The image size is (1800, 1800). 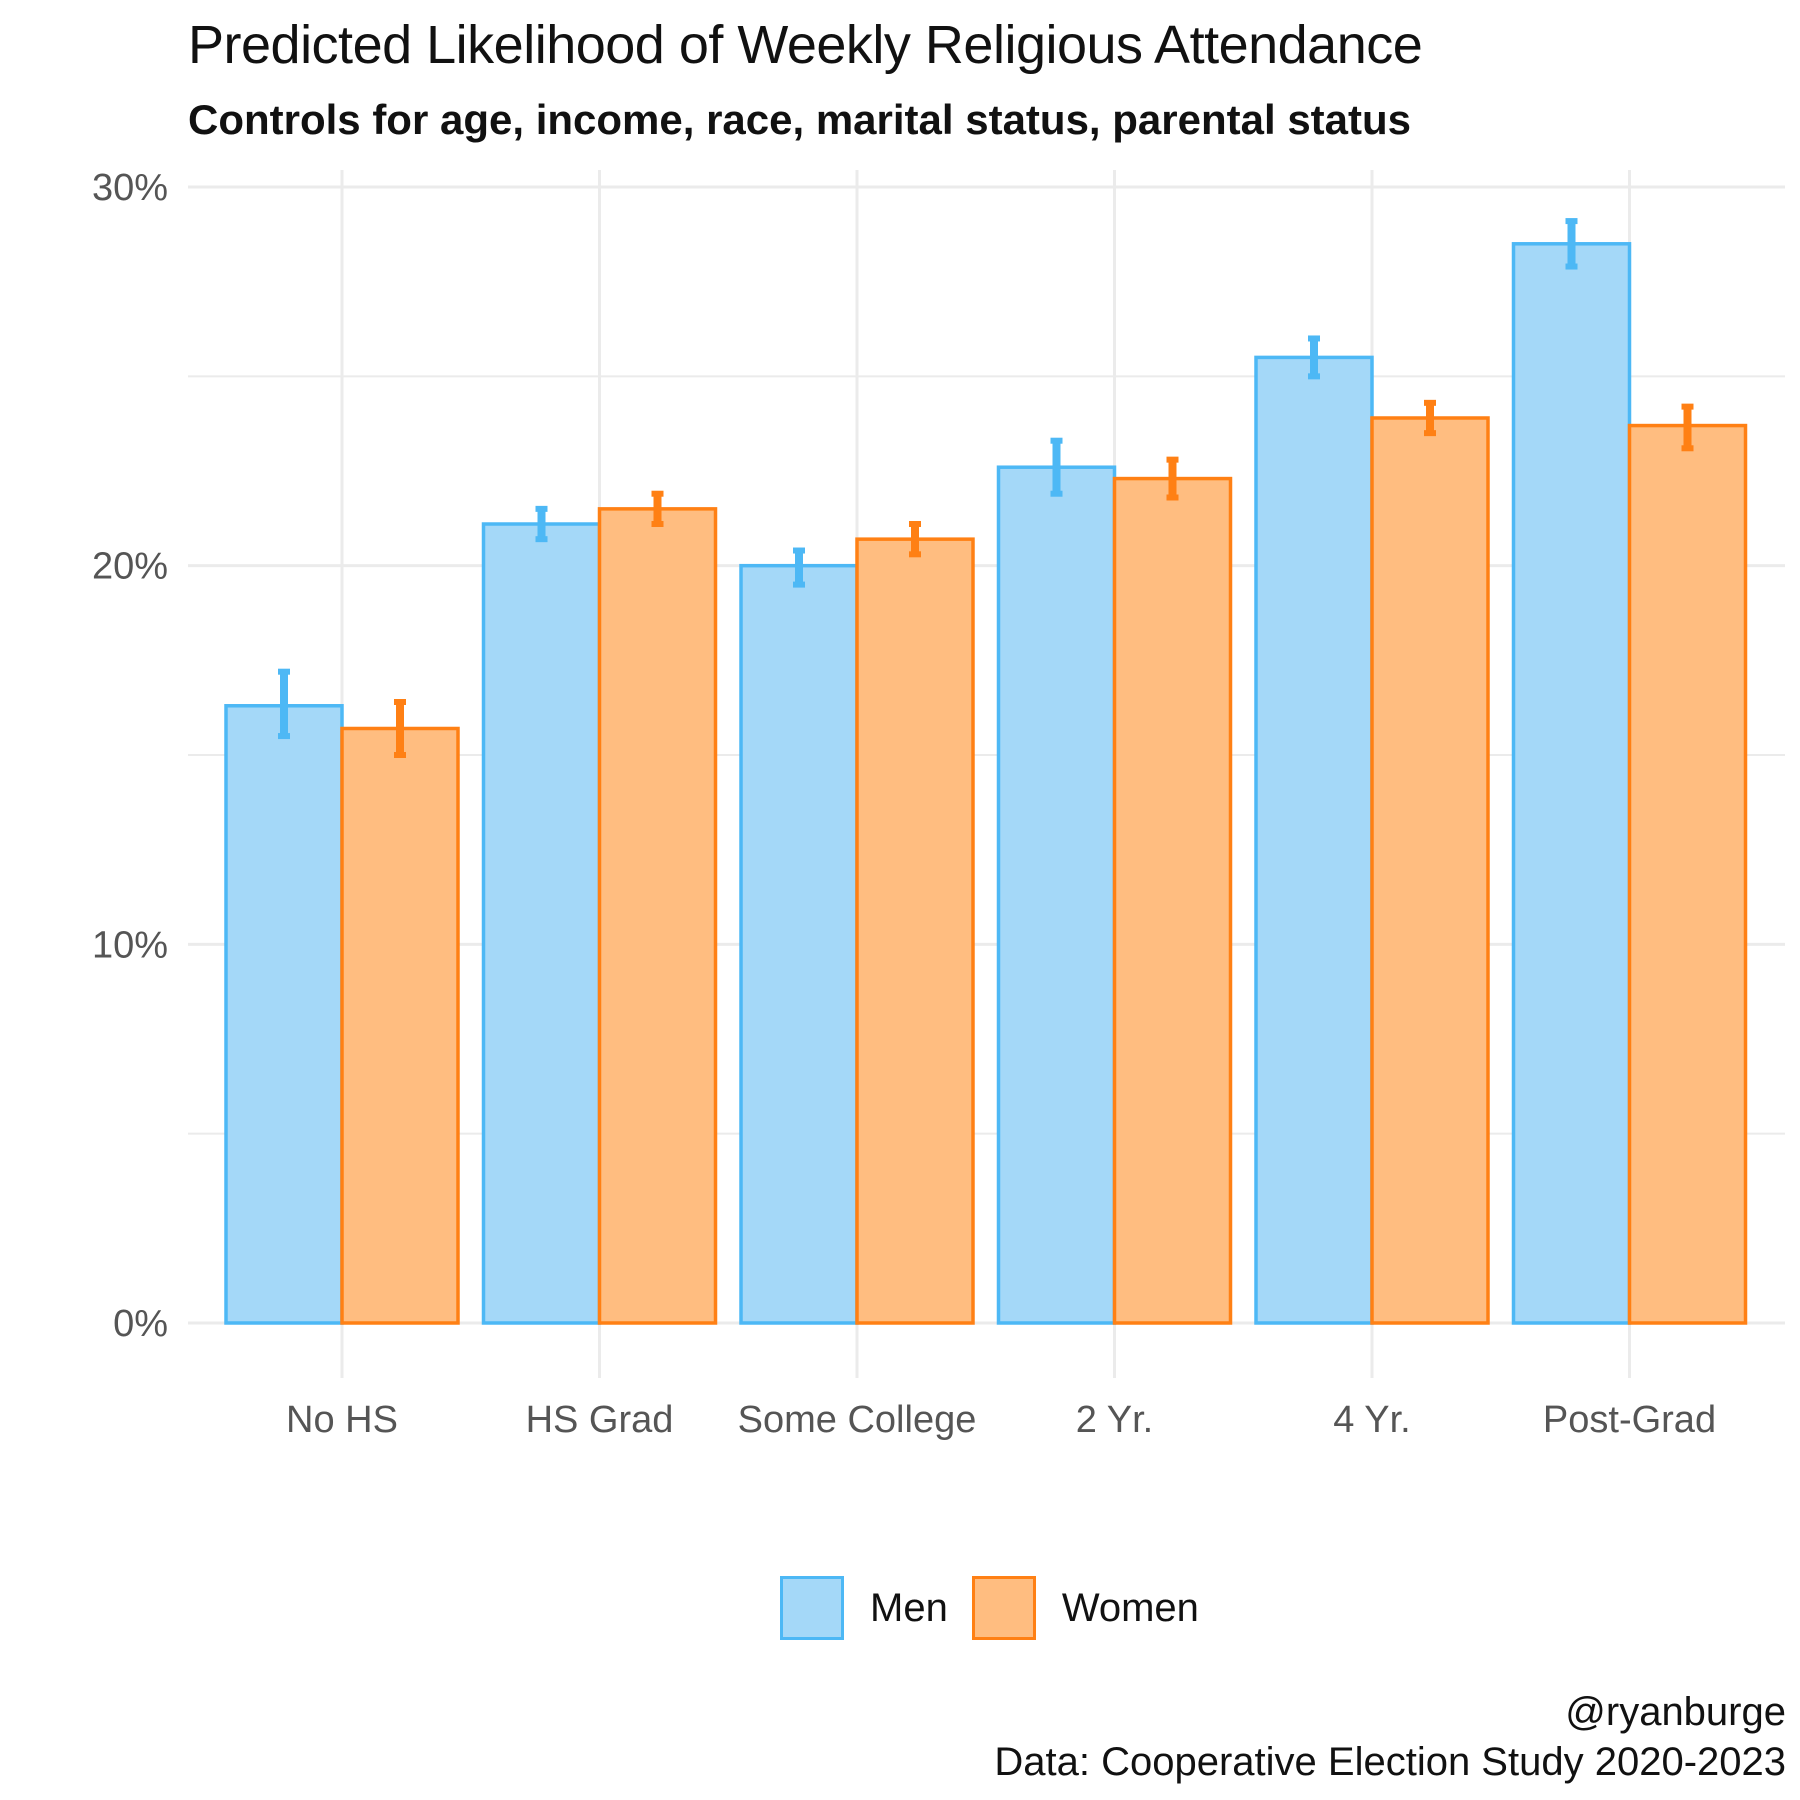 I want to click on legend: Men Women, so click(x=994, y=1608).